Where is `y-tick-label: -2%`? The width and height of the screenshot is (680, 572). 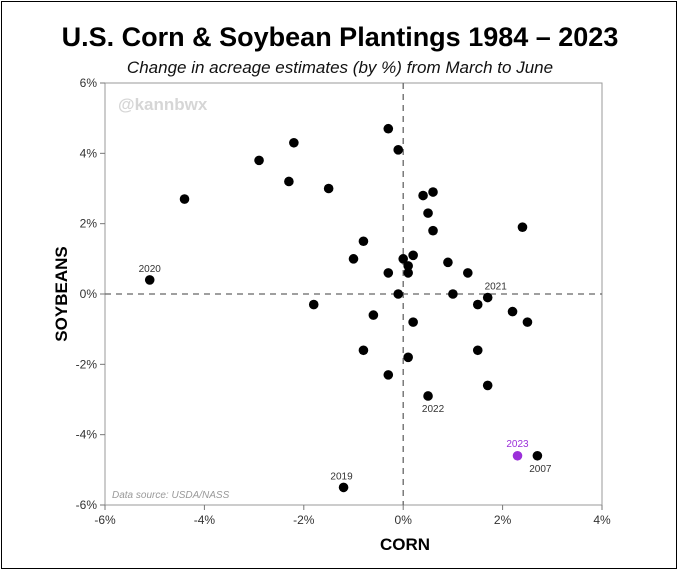
y-tick-label: -2% is located at coordinates (87, 364).